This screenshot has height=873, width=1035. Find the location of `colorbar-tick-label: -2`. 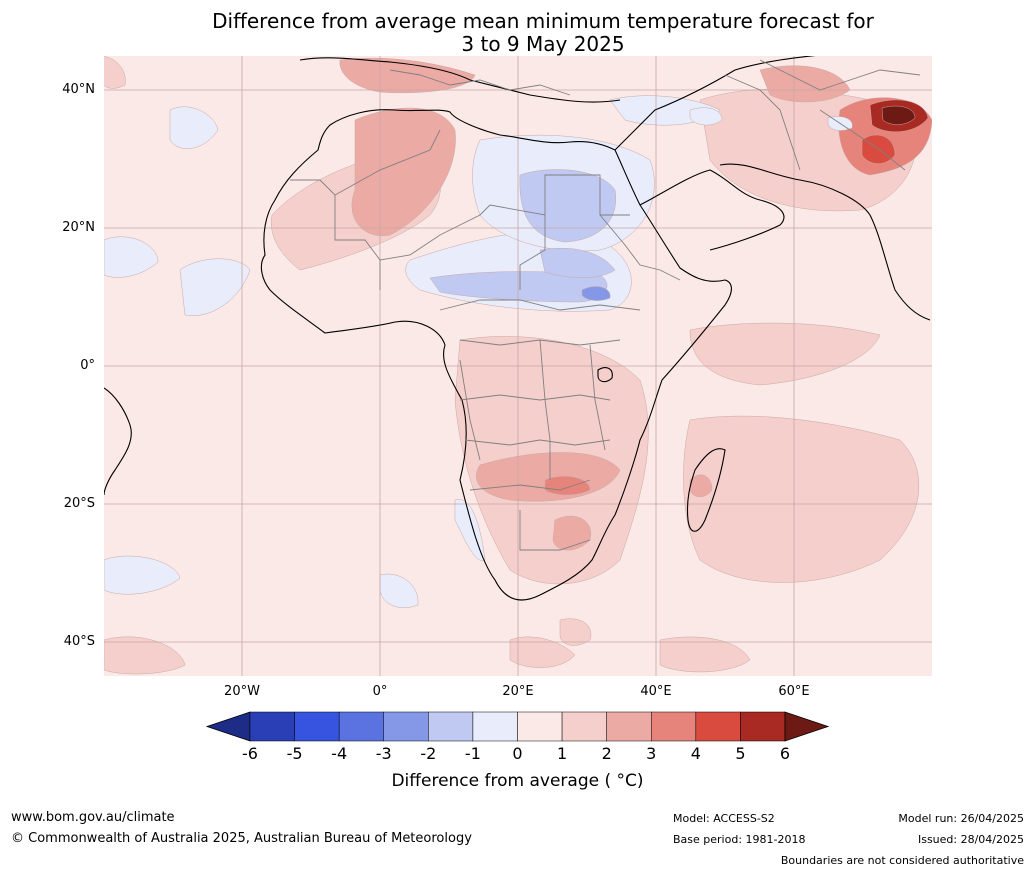

colorbar-tick-label: -2 is located at coordinates (428, 753).